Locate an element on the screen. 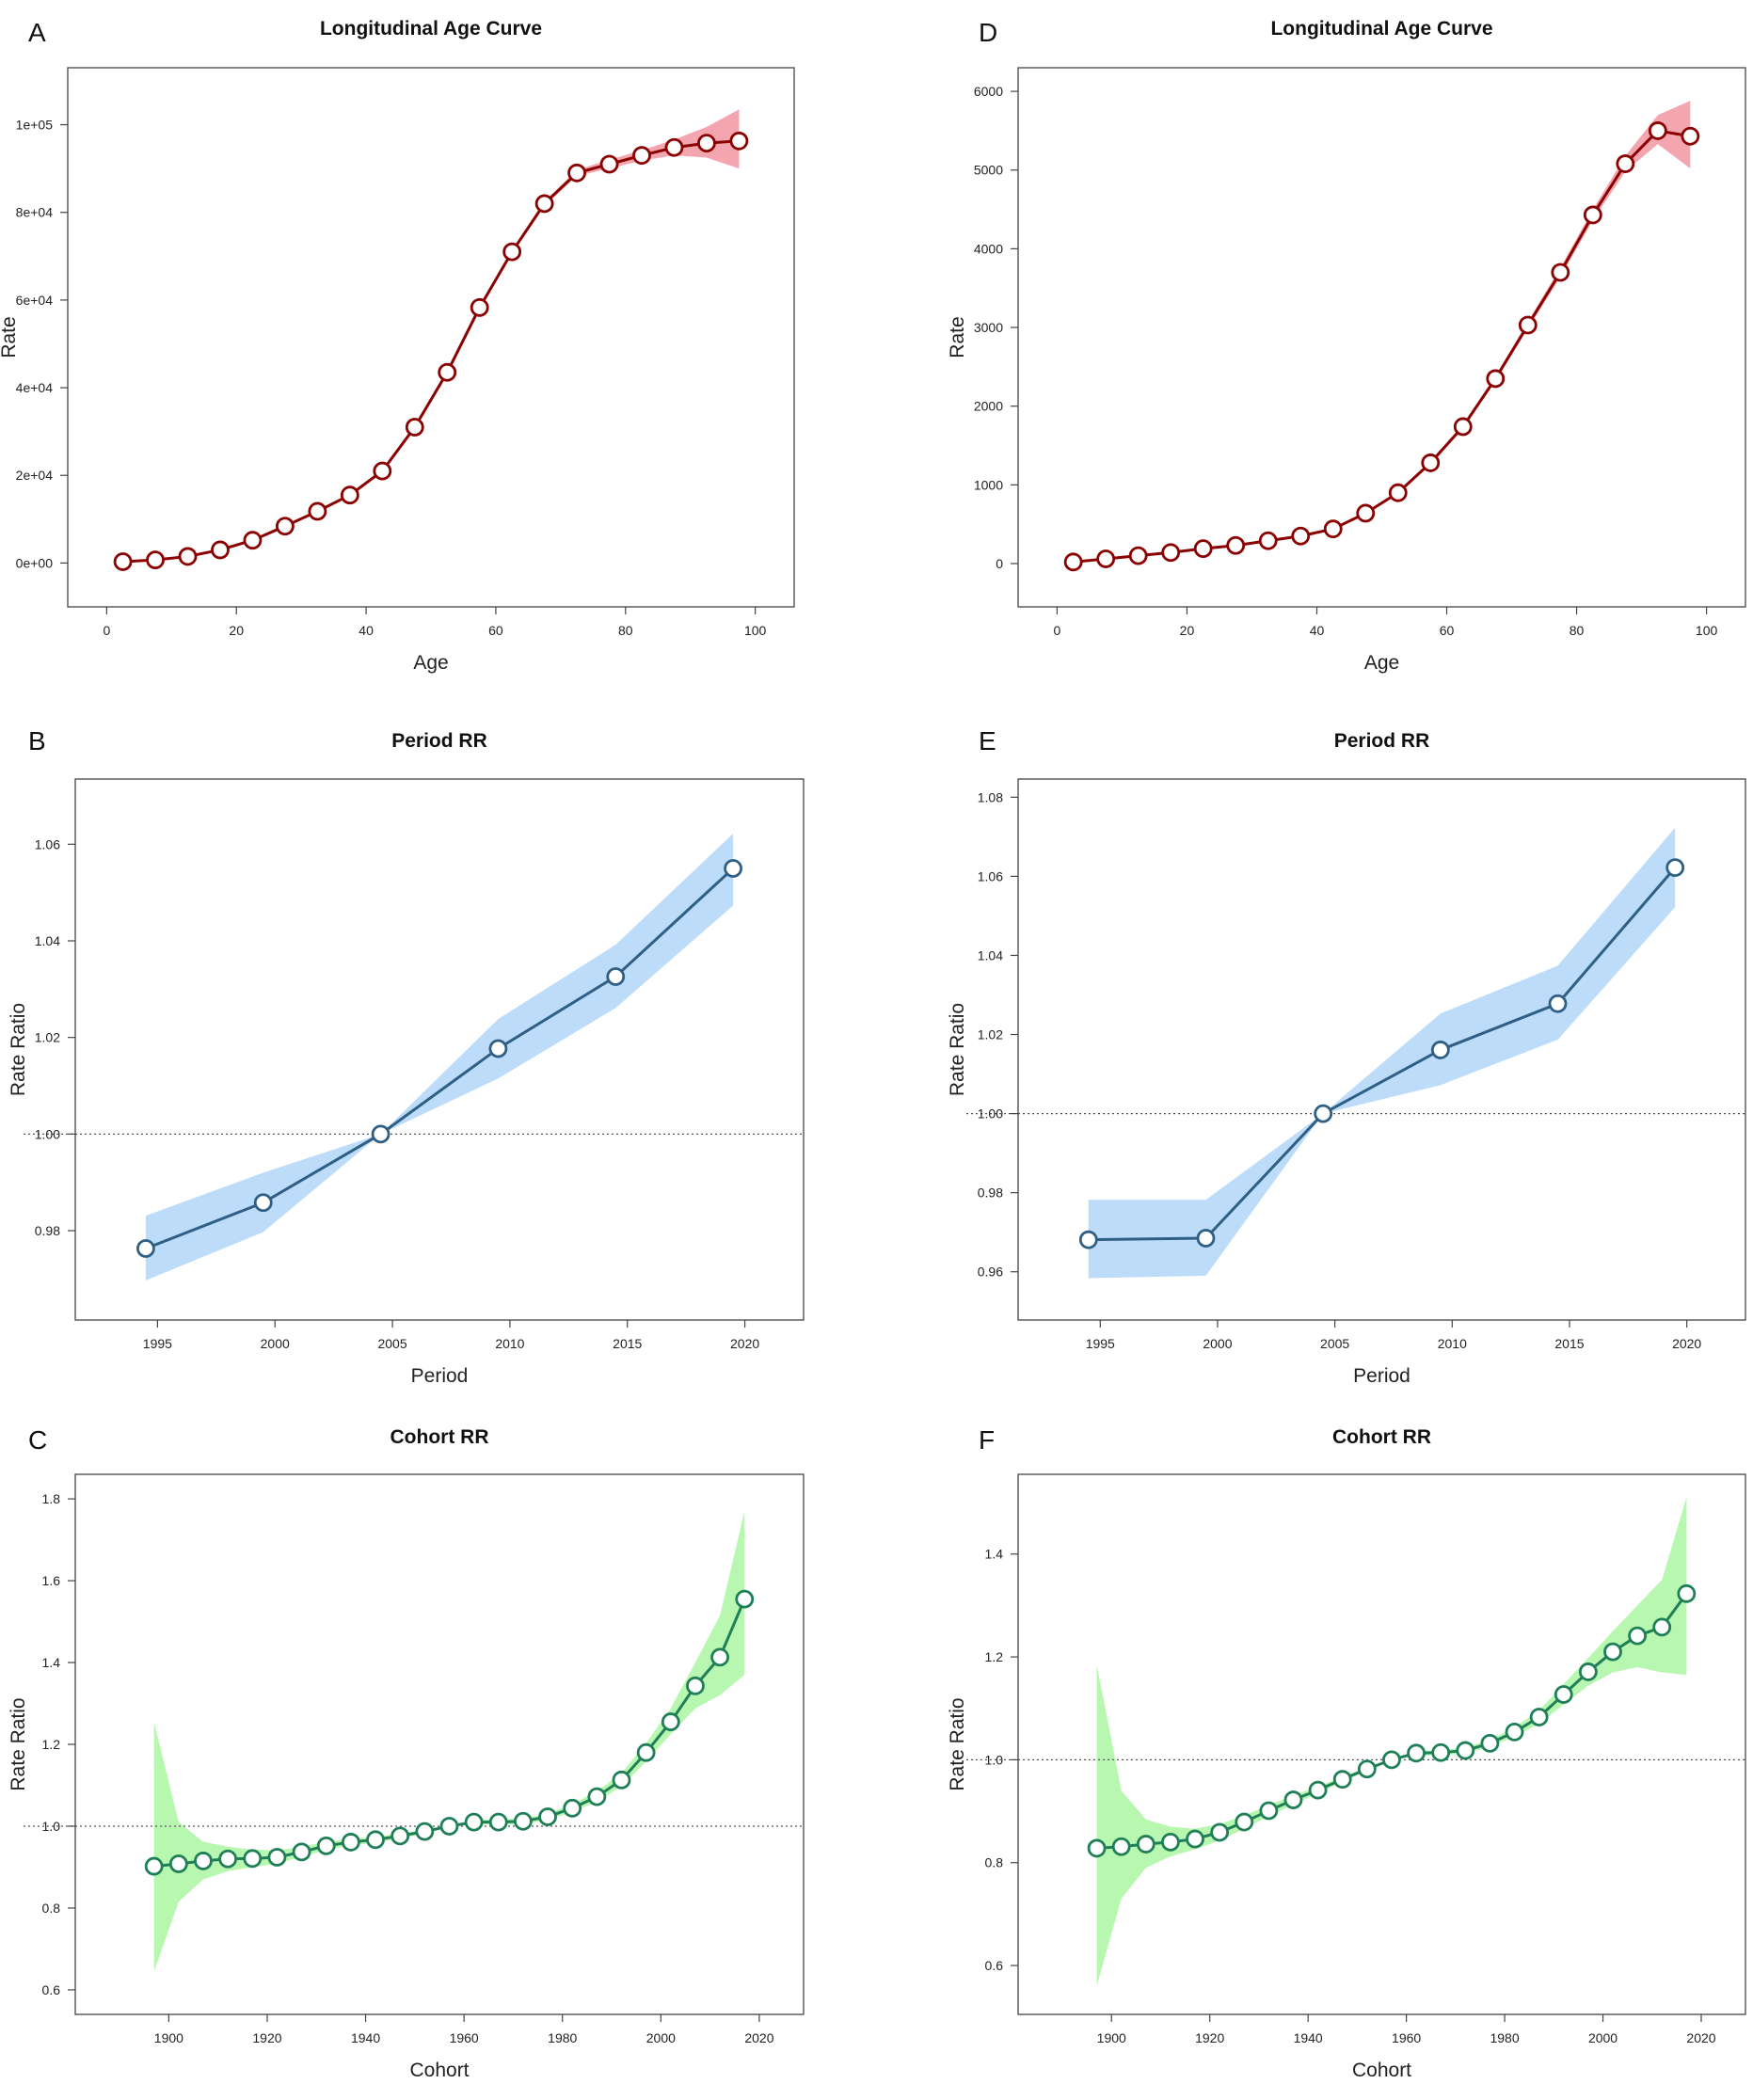 The height and width of the screenshot is (2100, 1753). x-tick-label: 80 is located at coordinates (625, 631).